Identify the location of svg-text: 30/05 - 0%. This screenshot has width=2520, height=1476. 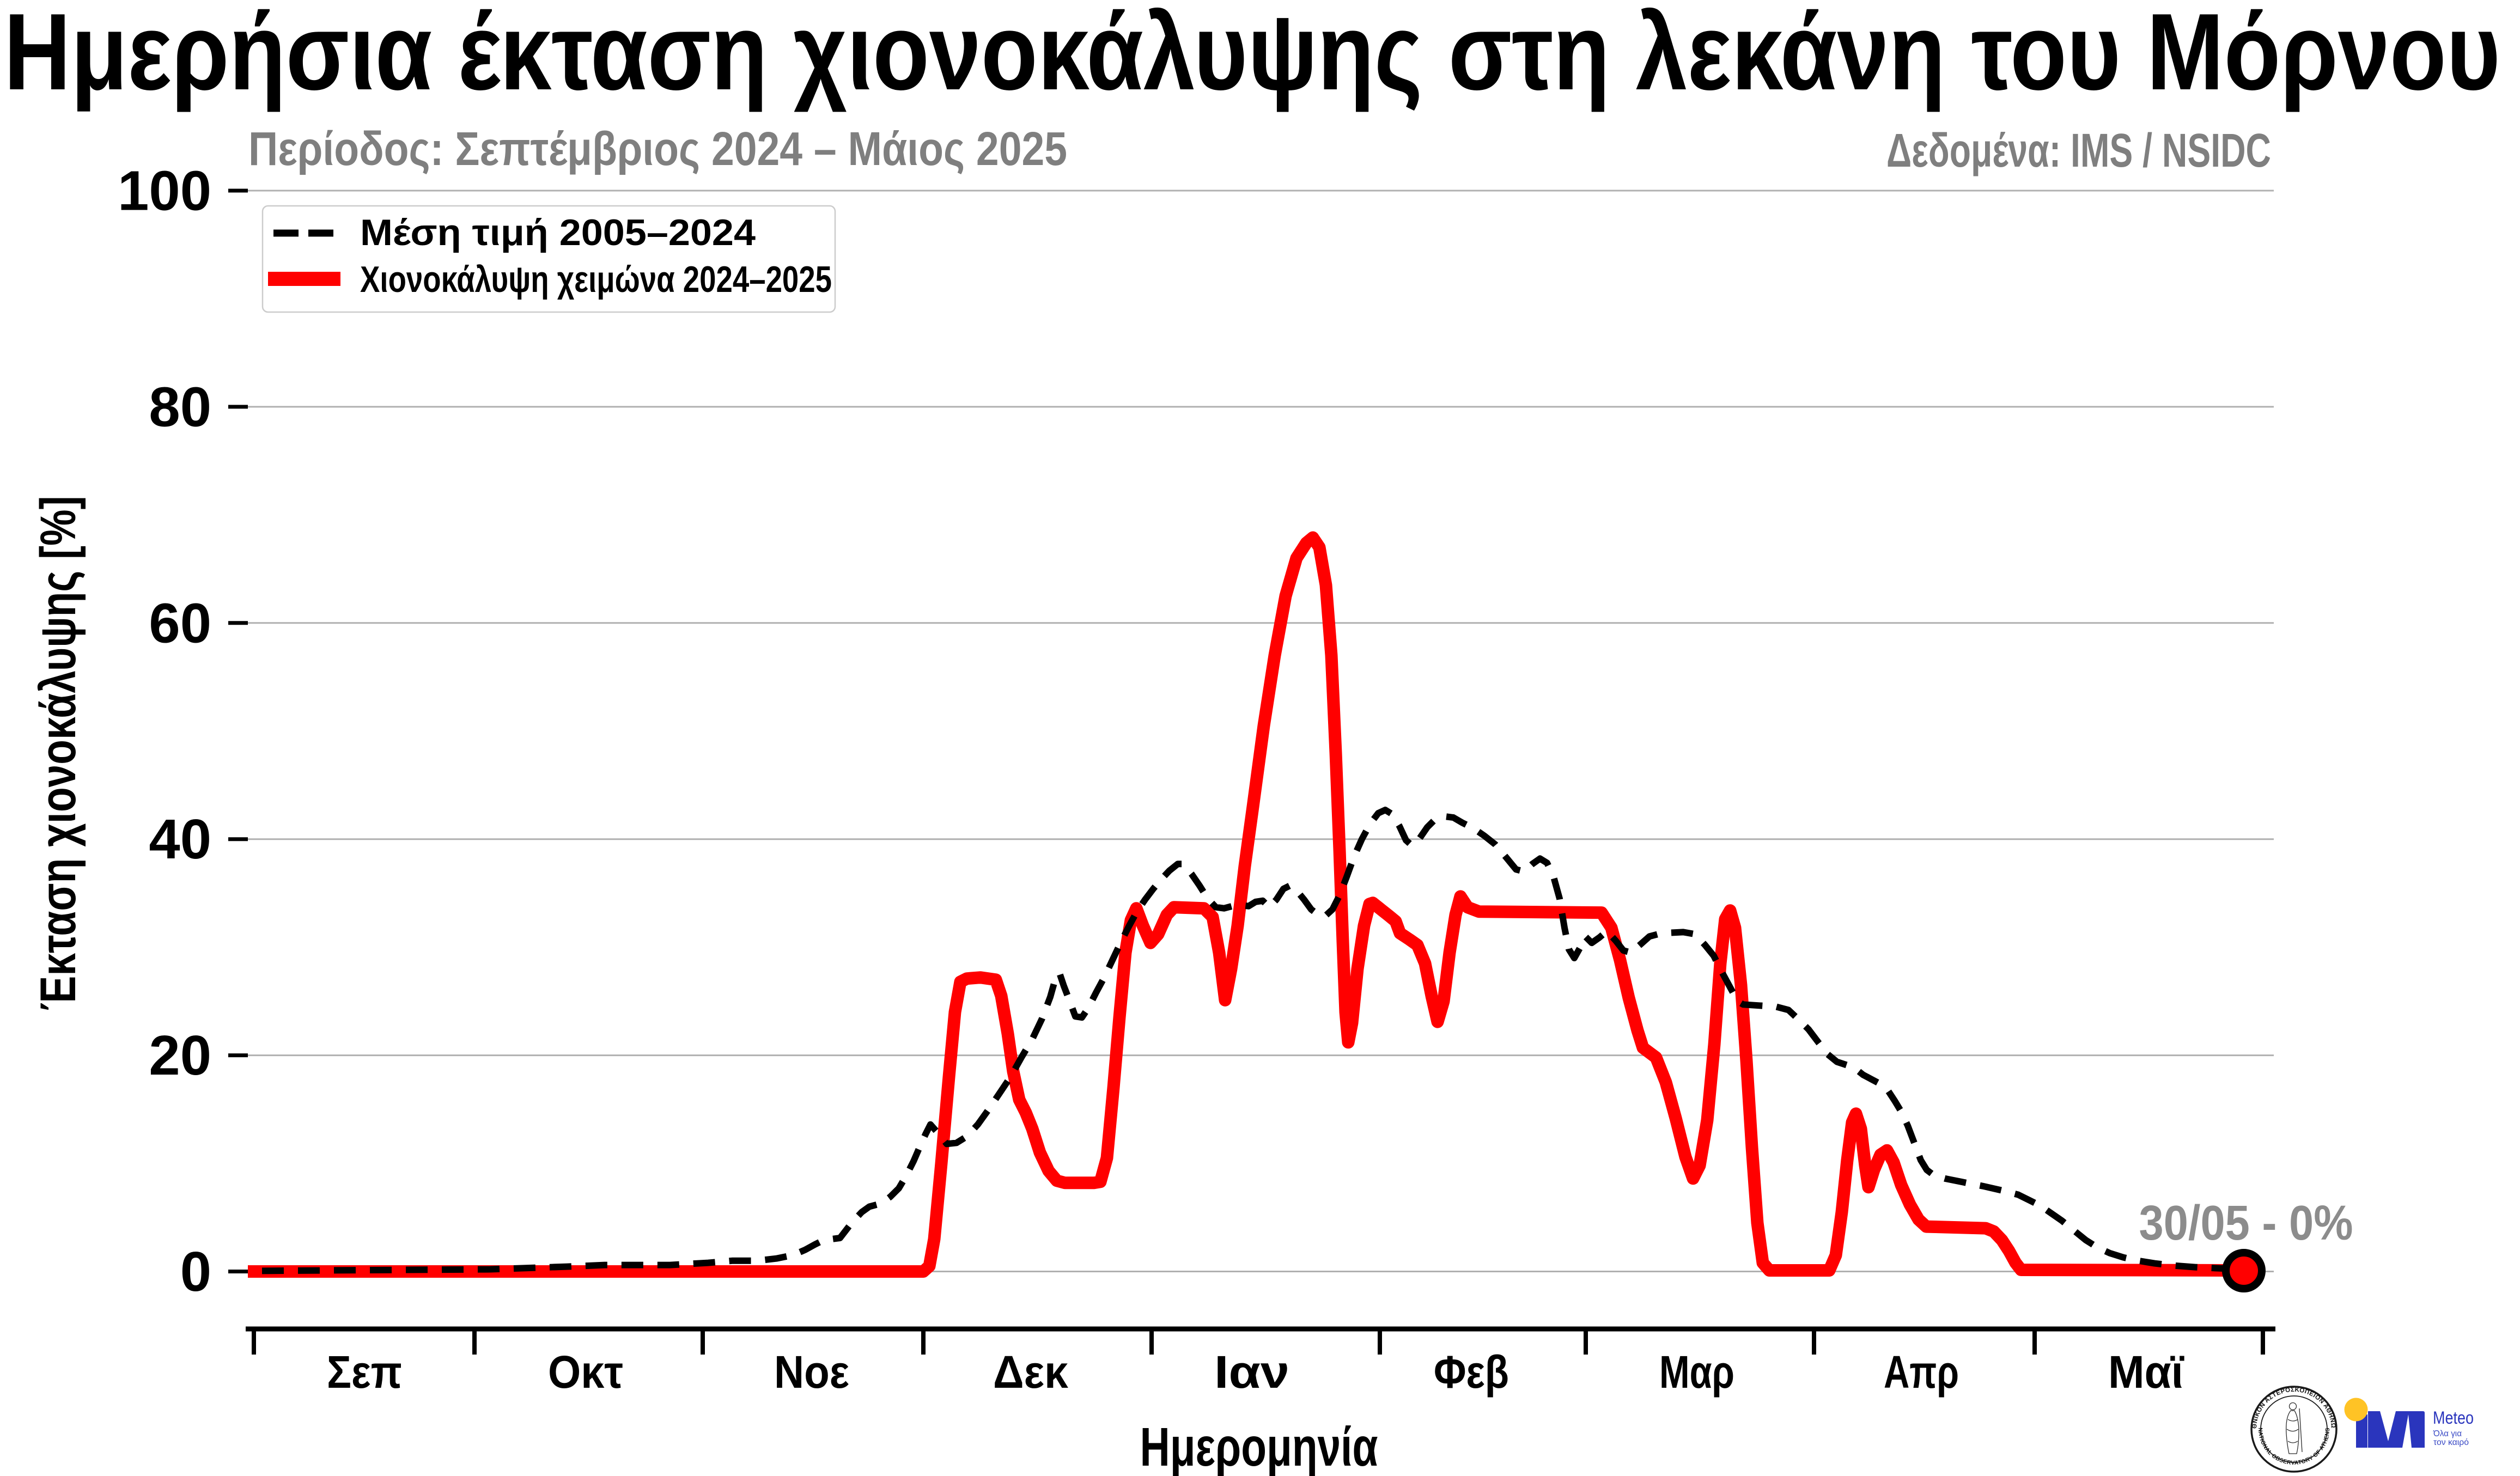
(2246, 1223).